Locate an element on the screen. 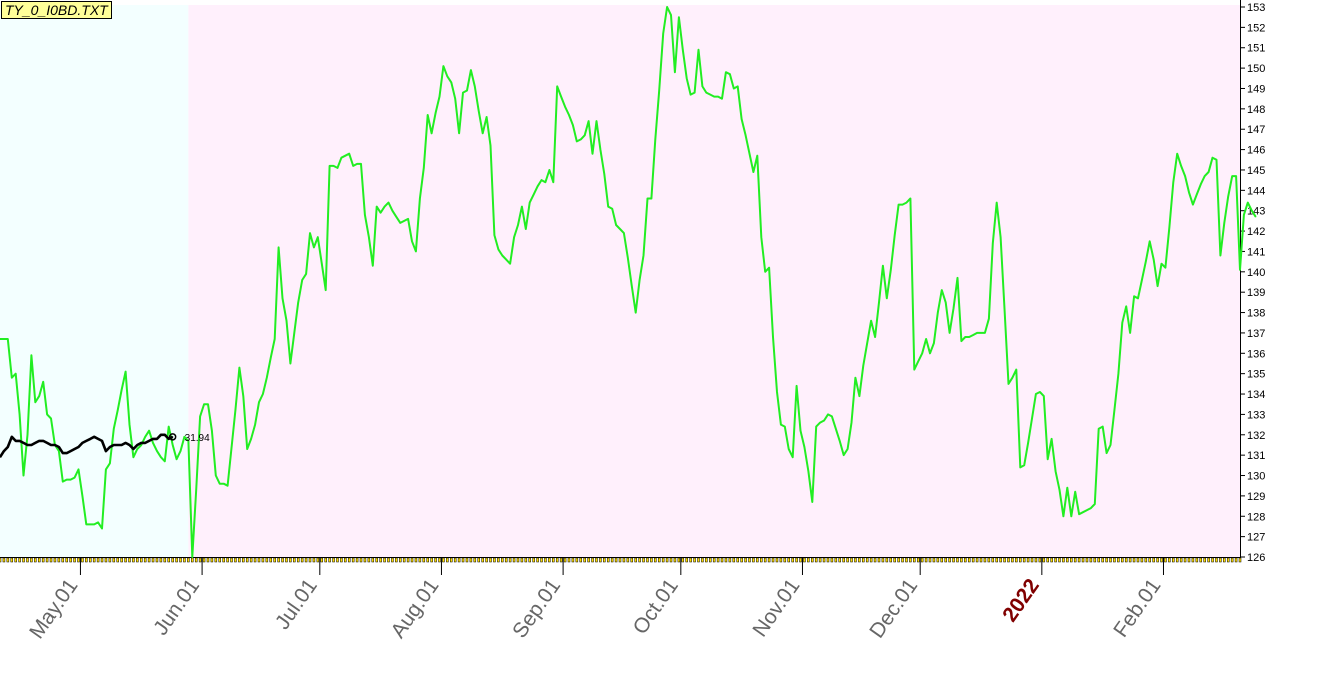 Image resolution: width=1319 pixels, height=689 pixels. indicator-value-readout: 31.94 is located at coordinates (197, 438).